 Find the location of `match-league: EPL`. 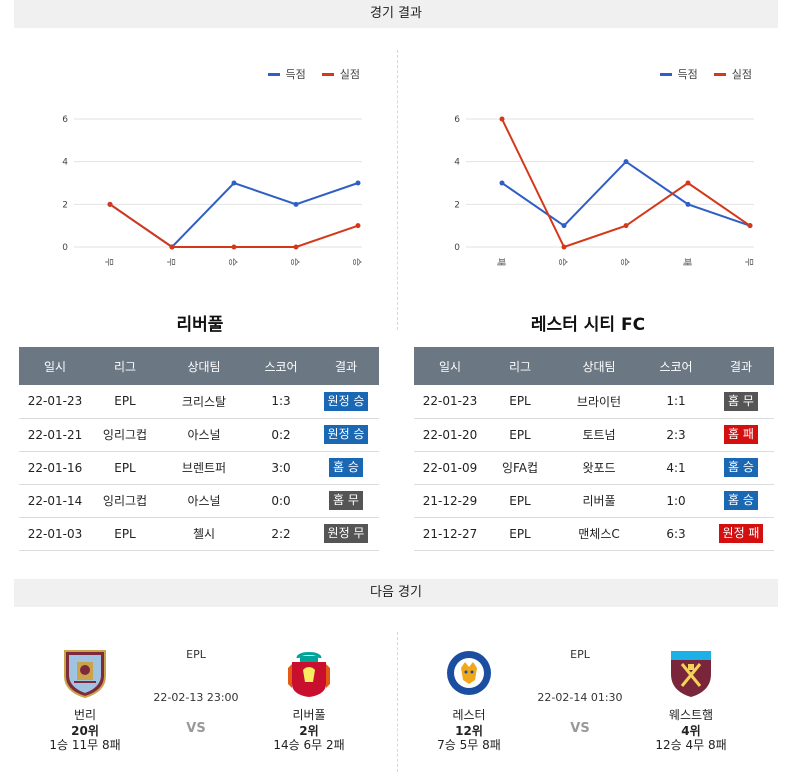

match-league: EPL is located at coordinates (196, 654).